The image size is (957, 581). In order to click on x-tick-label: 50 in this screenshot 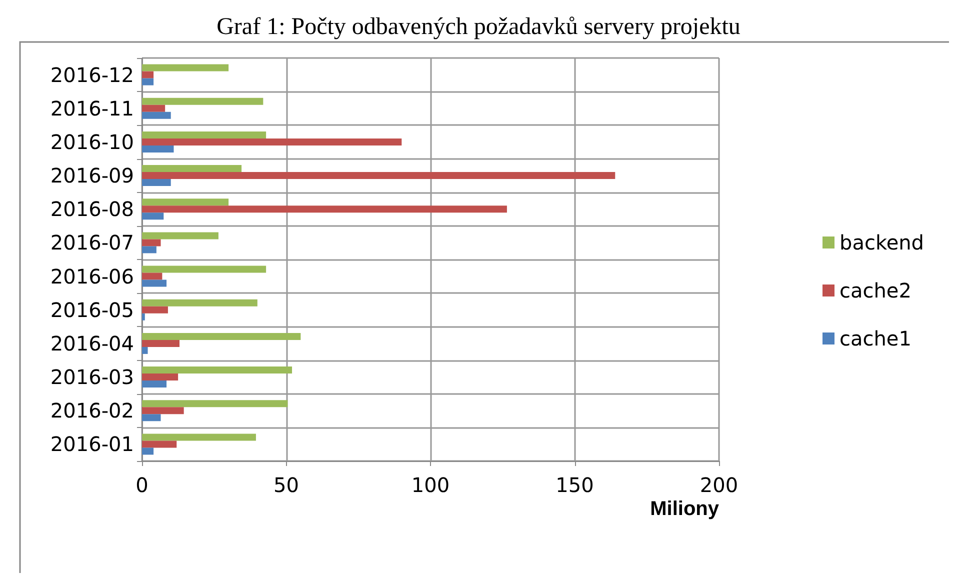, I will do `click(286, 485)`.